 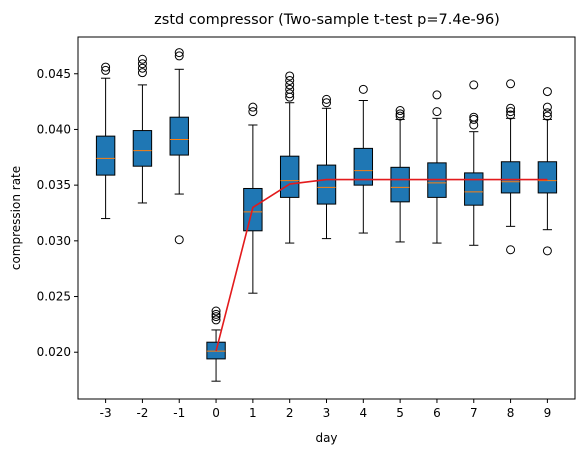 What do you see at coordinates (326, 438) in the screenshot?
I see `x-axis-label: day` at bounding box center [326, 438].